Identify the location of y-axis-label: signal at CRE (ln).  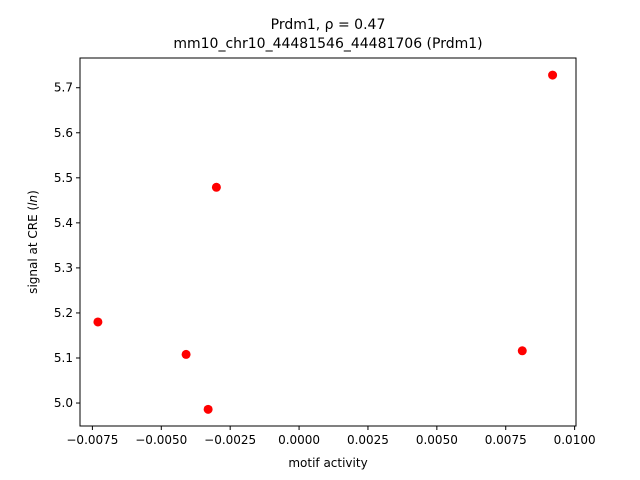
(33, 242).